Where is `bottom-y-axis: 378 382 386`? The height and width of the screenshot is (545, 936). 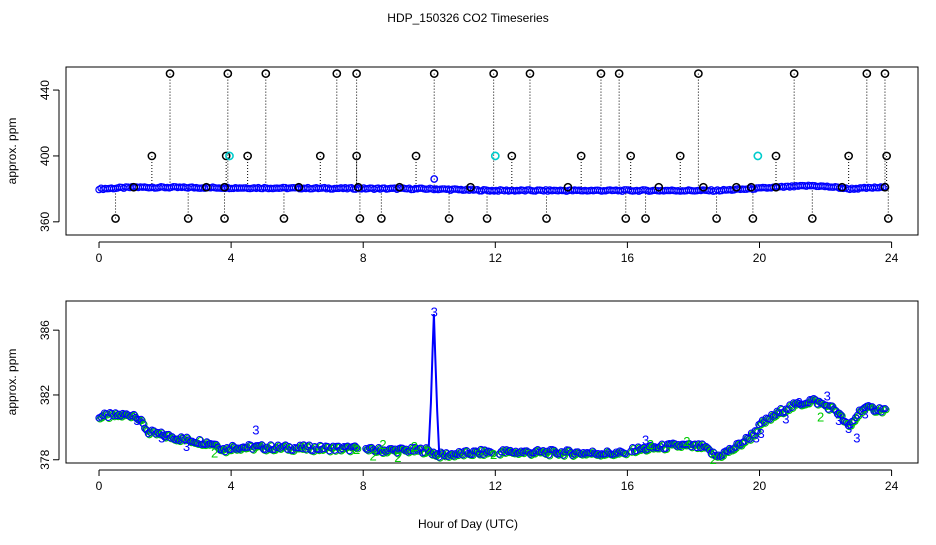
bottom-y-axis: 378 382 386 is located at coordinates (49, 395).